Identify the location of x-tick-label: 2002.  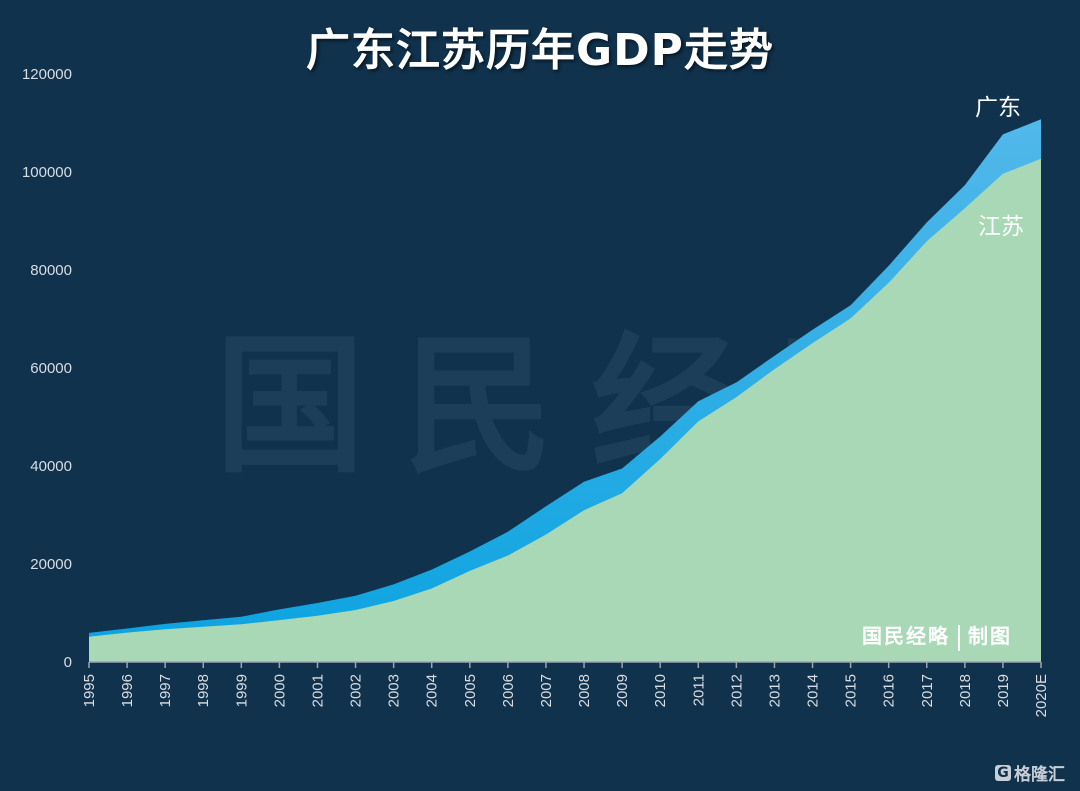
(356, 690).